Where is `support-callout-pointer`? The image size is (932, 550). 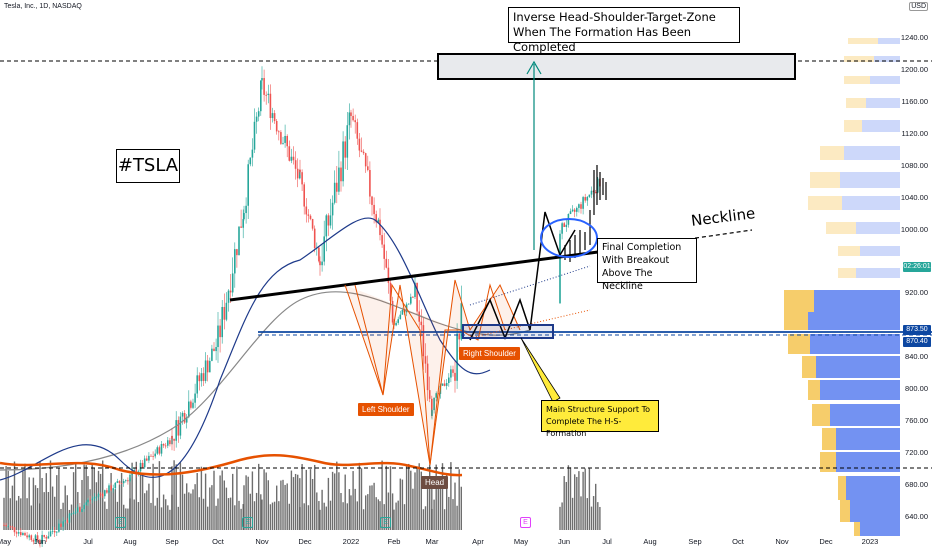
support-callout-pointer is located at coordinates (540, 370).